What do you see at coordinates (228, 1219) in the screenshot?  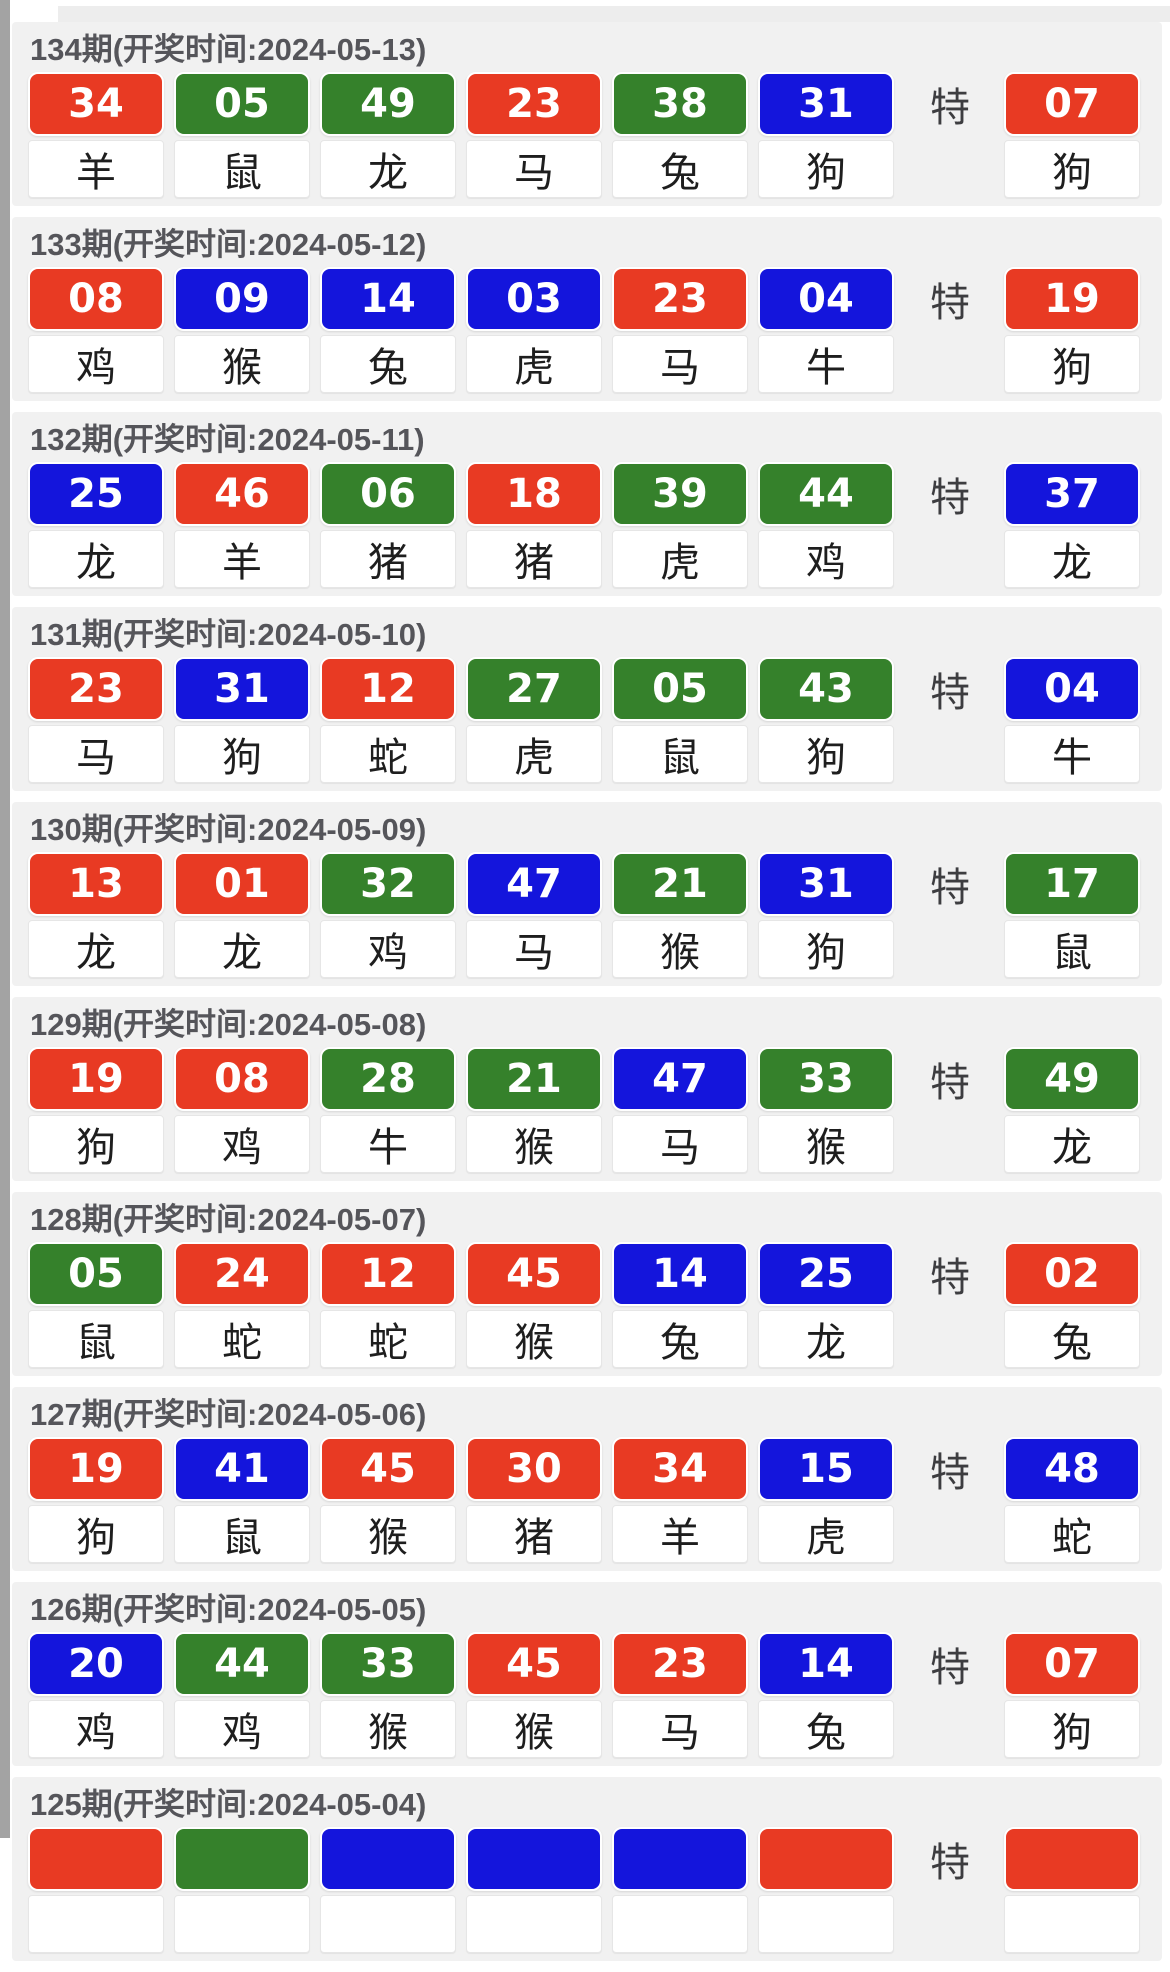 I see `draw-header: 128期(开奖时间:2024-05-07)` at bounding box center [228, 1219].